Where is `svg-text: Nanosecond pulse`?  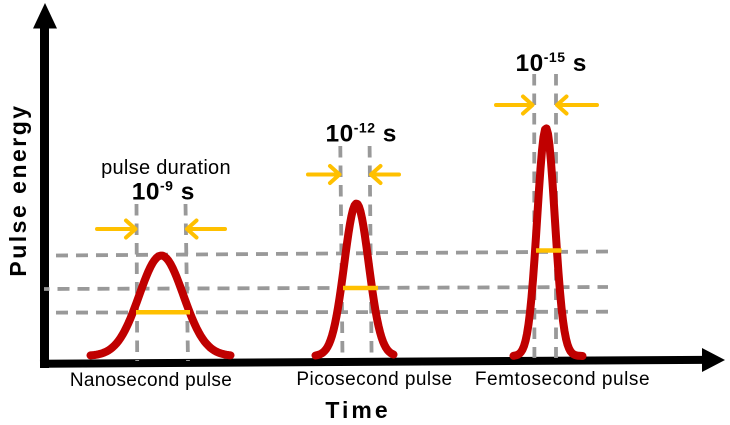 svg-text: Nanosecond pulse is located at coordinates (151, 380).